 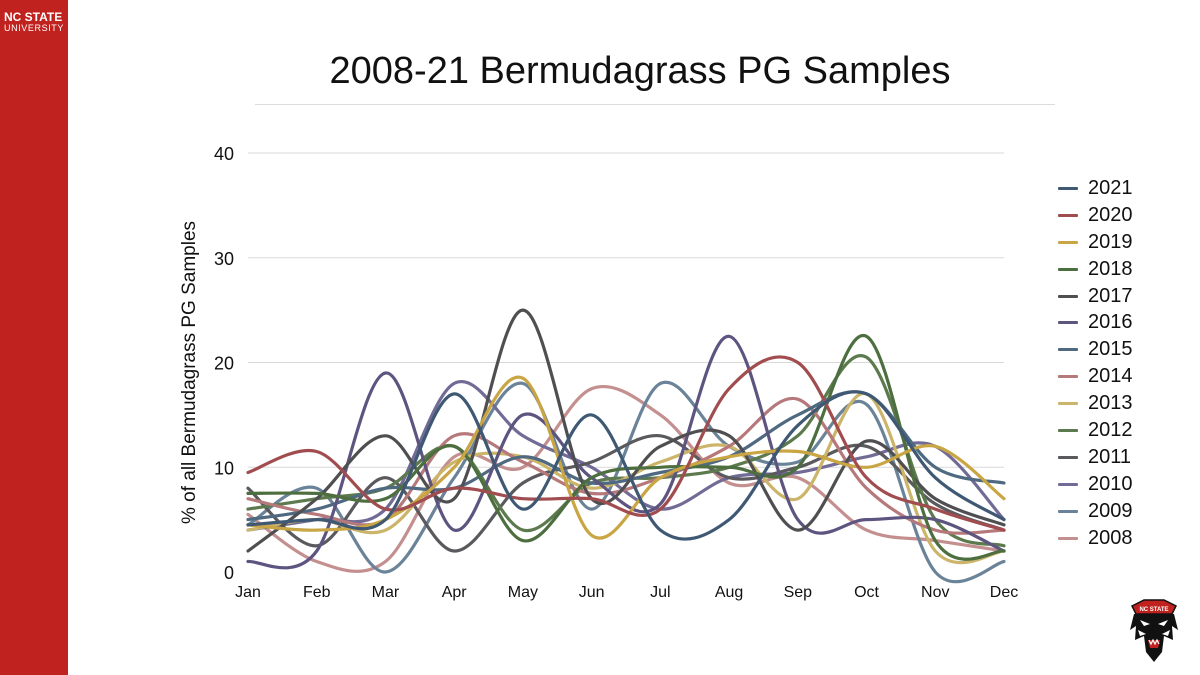 I want to click on y-tick-label: 0, so click(x=229, y=573).